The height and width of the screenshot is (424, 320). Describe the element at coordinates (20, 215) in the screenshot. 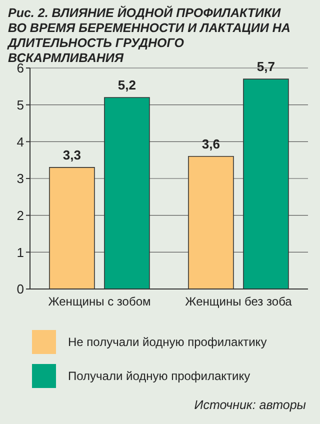

I see `y-tick-label: 2` at that location.